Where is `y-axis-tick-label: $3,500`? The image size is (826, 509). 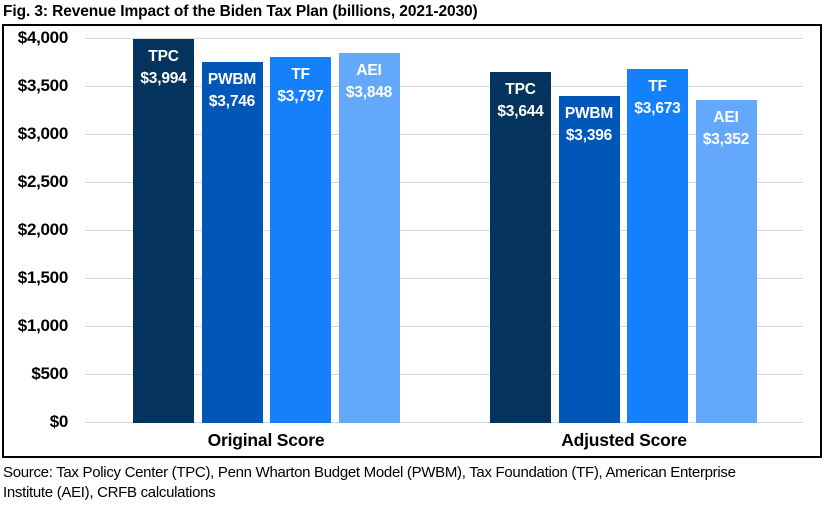
y-axis-tick-label: $3,500 is located at coordinates (43, 85).